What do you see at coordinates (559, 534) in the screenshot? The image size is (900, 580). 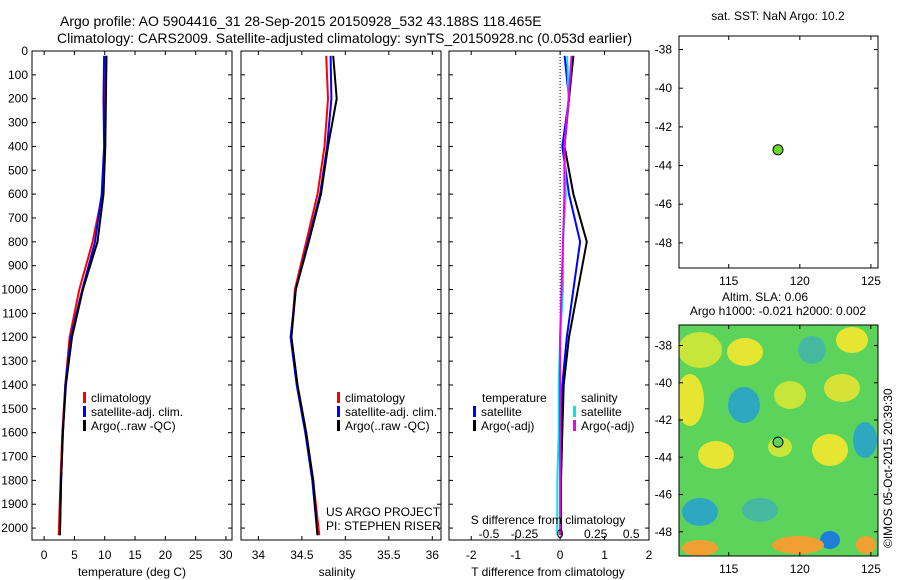 I see `s-difference-ticks: -0.5 -0.25 0 0.25 0.5` at bounding box center [559, 534].